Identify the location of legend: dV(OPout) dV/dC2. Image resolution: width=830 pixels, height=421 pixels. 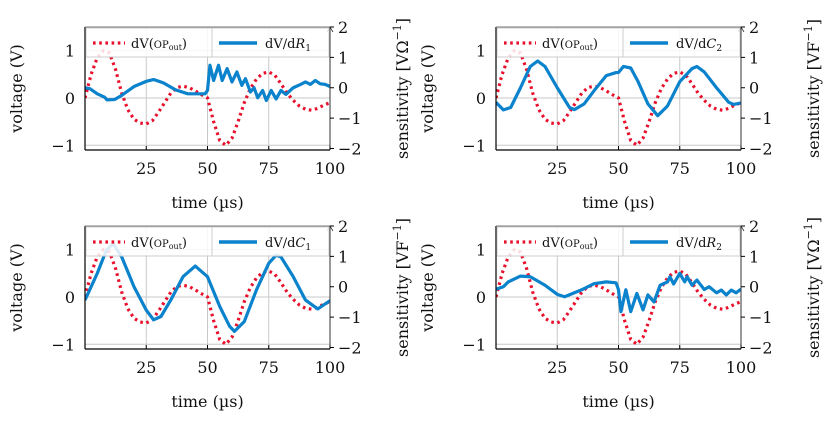
(618, 42).